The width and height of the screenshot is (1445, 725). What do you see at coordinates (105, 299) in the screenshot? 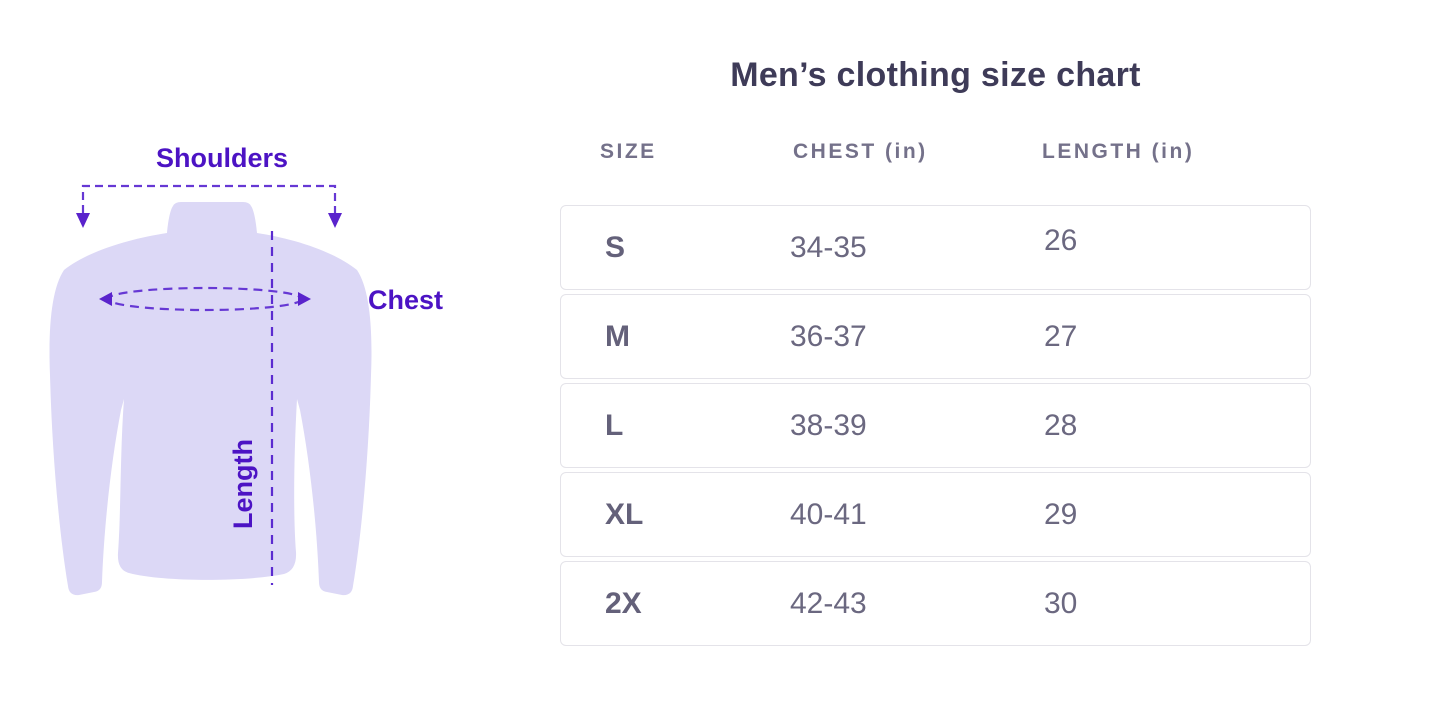
I see `chest-left-arrow-icon` at bounding box center [105, 299].